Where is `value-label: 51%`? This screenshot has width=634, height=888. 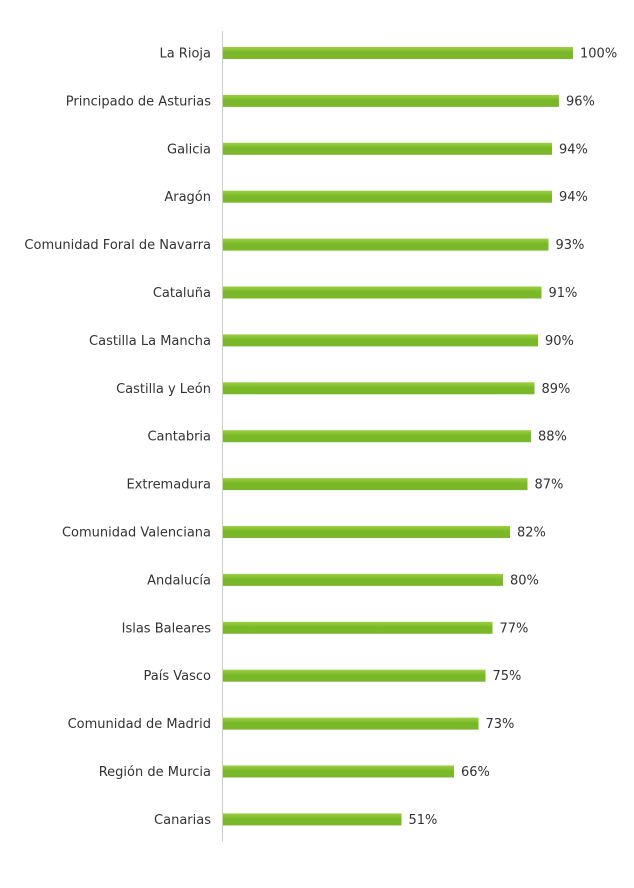
value-label: 51% is located at coordinates (423, 820).